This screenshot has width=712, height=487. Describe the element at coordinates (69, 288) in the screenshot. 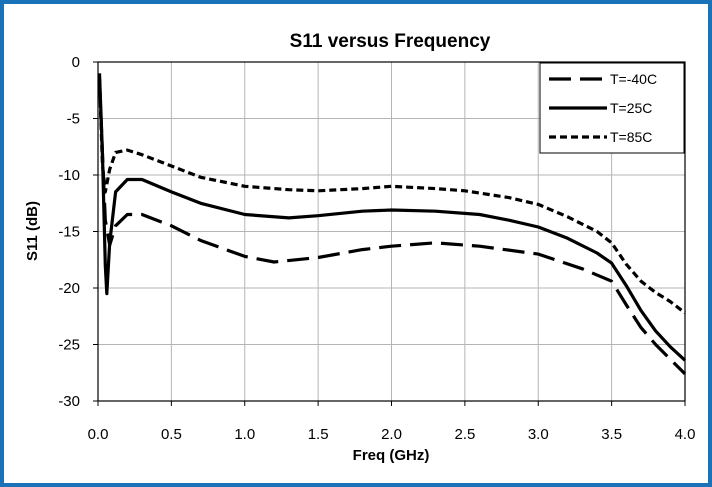

I see `y-tick-label: -20` at that location.